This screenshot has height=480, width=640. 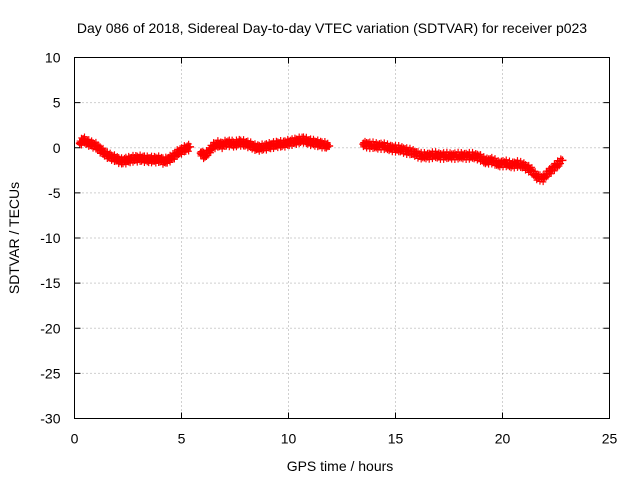 I want to click on x-tick-label: 5, so click(x=182, y=439).